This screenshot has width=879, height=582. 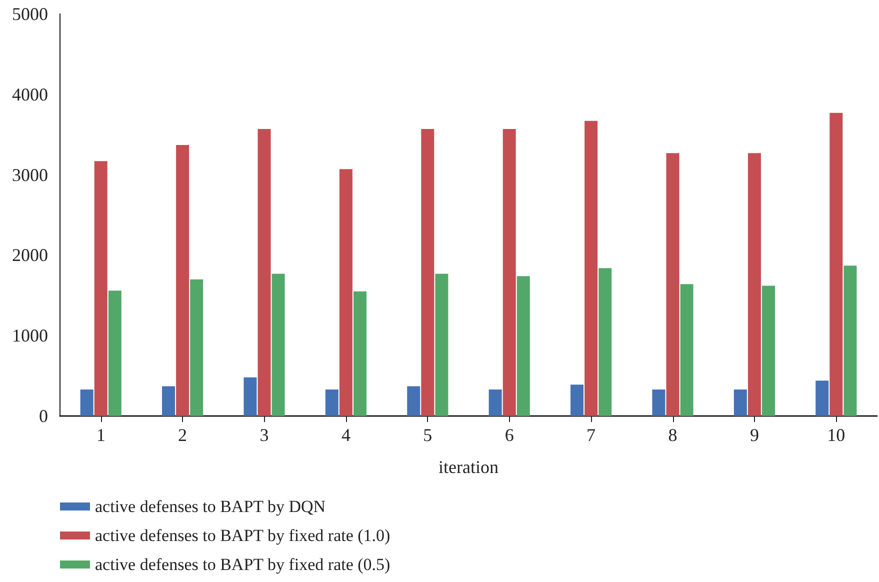 What do you see at coordinates (468, 467) in the screenshot?
I see `x-axis-title: iteration` at bounding box center [468, 467].